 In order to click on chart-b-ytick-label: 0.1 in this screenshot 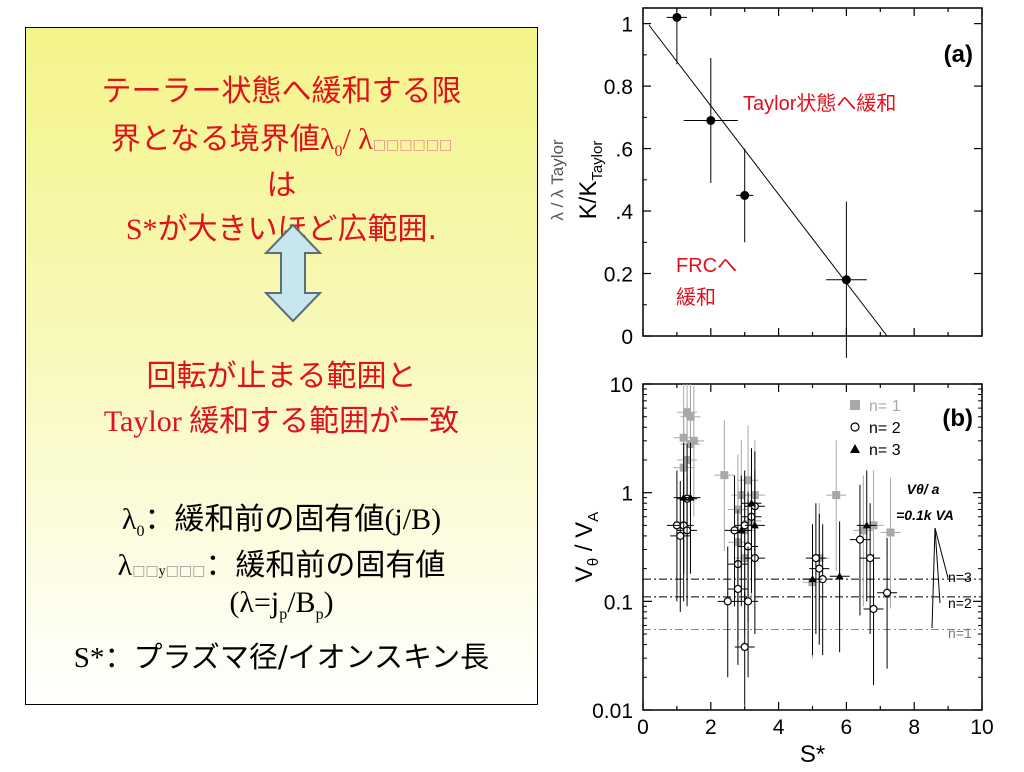, I will do `click(618, 602)`.